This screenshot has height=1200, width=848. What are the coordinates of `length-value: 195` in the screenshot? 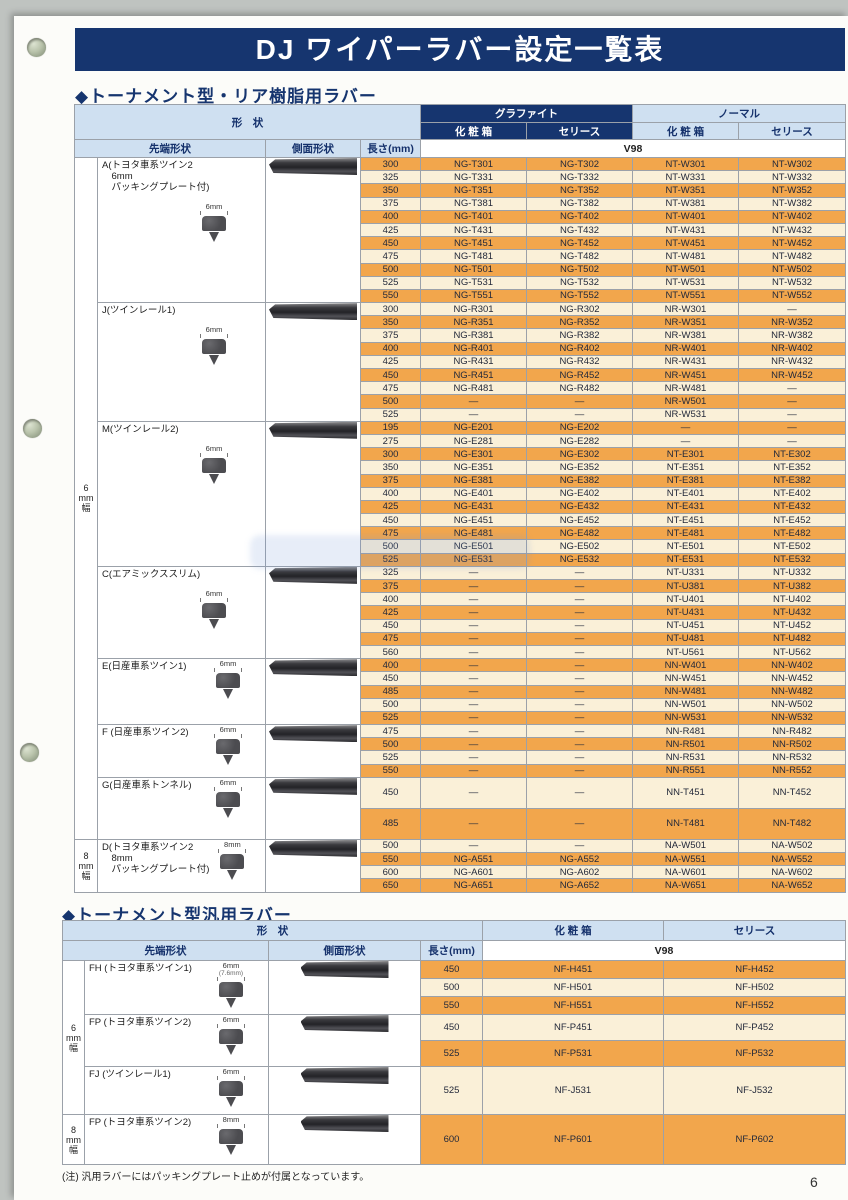 It's located at (390, 427).